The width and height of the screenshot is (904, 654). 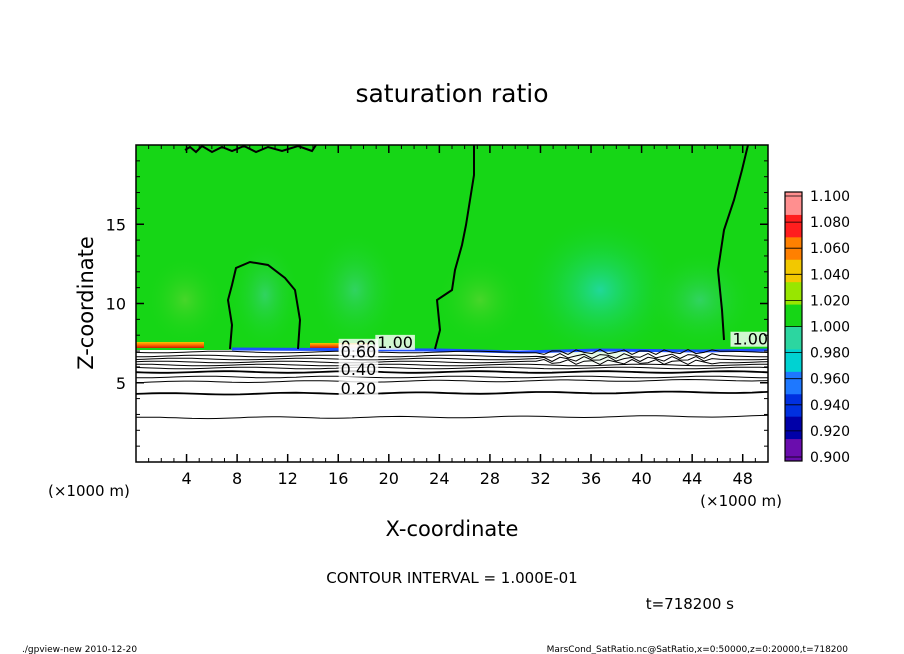 I want to click on colorbar-label: 1.100, so click(x=830, y=197).